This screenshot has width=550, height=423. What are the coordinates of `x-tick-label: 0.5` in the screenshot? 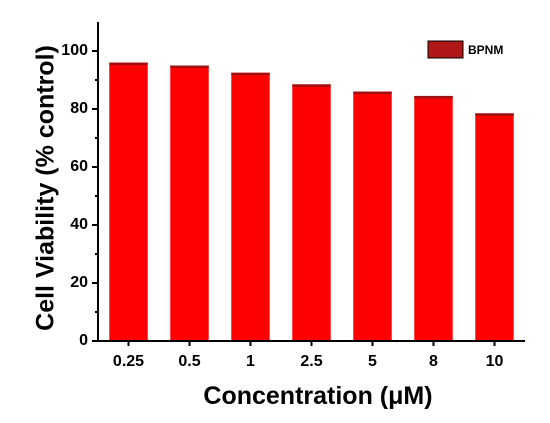 It's located at (189, 361).